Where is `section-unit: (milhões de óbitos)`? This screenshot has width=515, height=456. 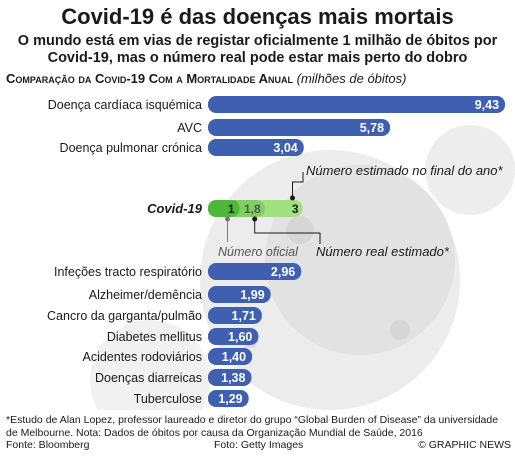
section-unit: (milhões de óbitos) is located at coordinates (351, 78).